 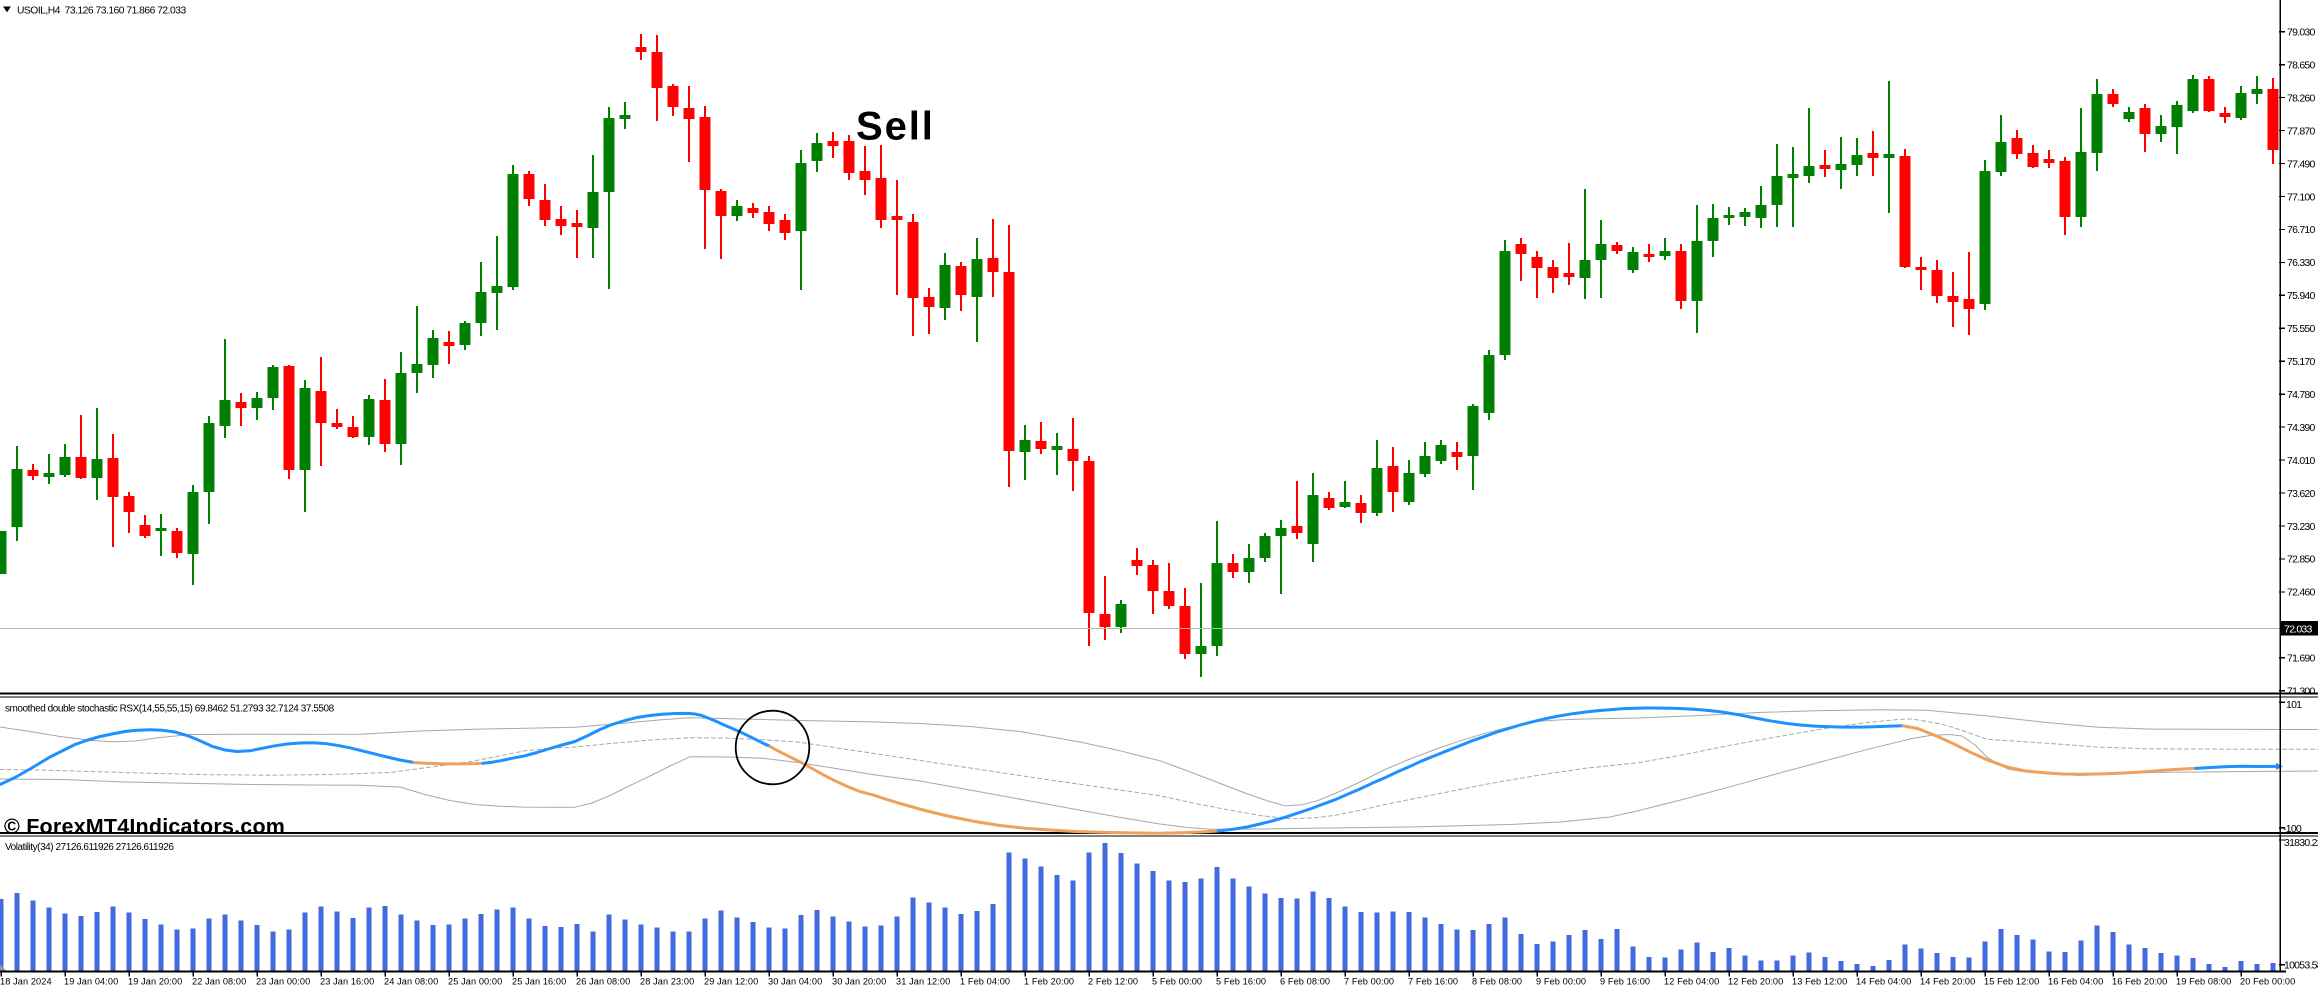 I want to click on svg-text: 7 Feb 00:00, so click(x=1369, y=981).